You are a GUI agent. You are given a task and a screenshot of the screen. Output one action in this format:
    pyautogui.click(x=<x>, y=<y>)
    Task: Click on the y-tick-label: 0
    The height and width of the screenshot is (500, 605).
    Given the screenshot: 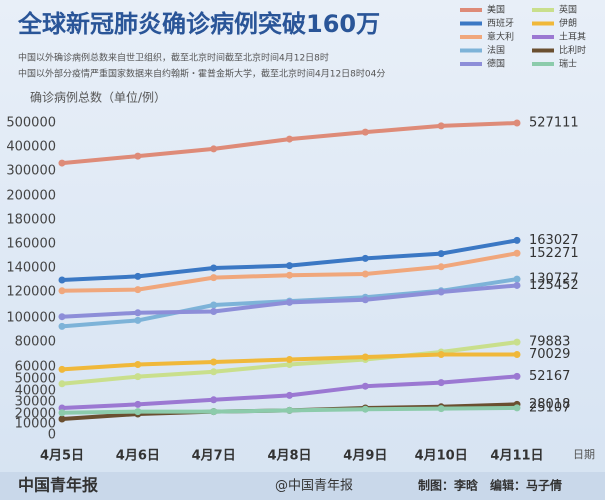 What is the action you would take?
    pyautogui.click(x=52, y=435)
    